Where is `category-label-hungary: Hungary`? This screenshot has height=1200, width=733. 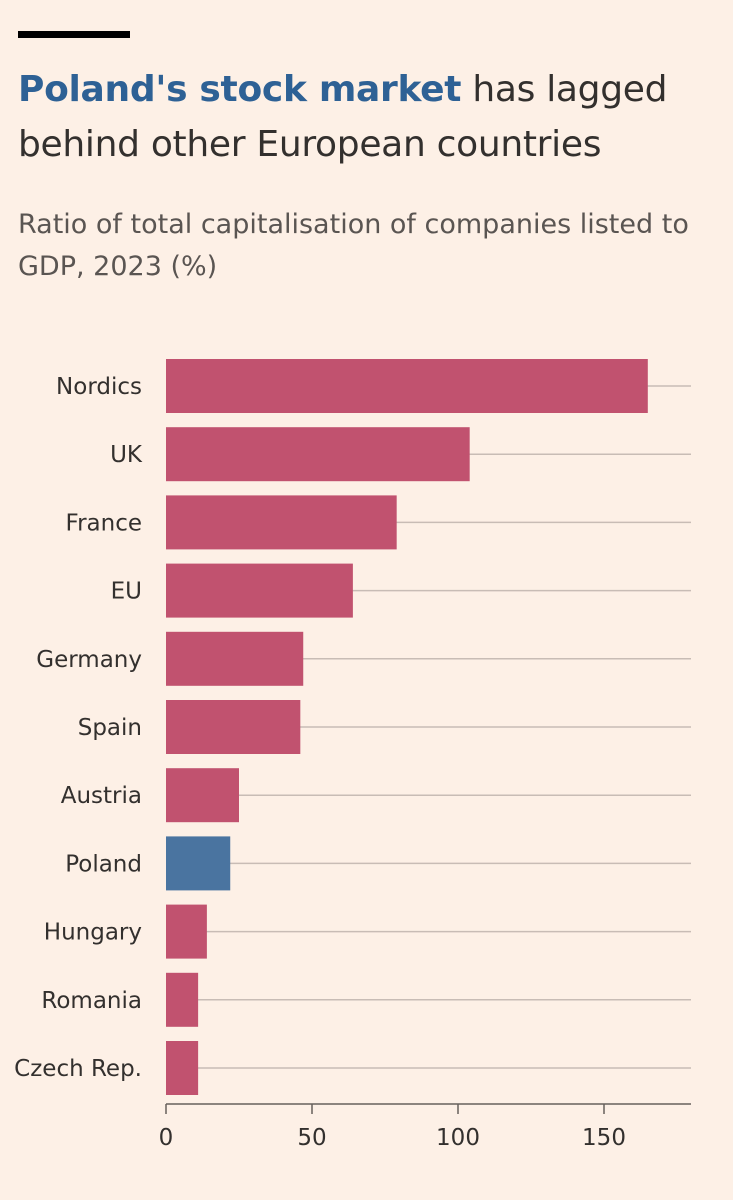 category-label-hungary: Hungary is located at coordinates (93, 933).